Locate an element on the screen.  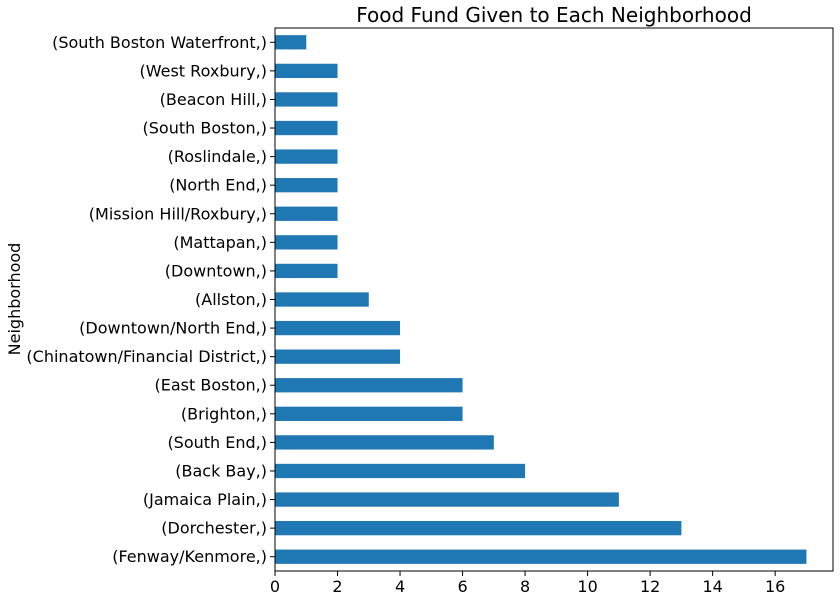
y-tick-label: (Brighton,) is located at coordinates (224, 413).